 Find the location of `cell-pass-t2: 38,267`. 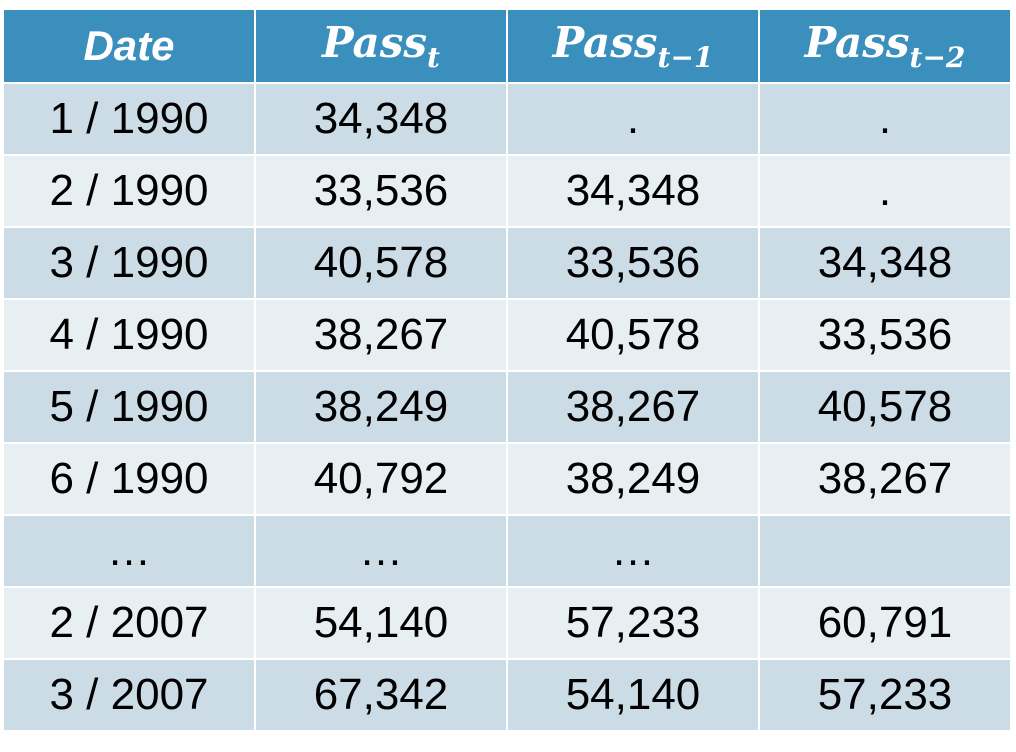

cell-pass-t2: 38,267 is located at coordinates (885, 479).